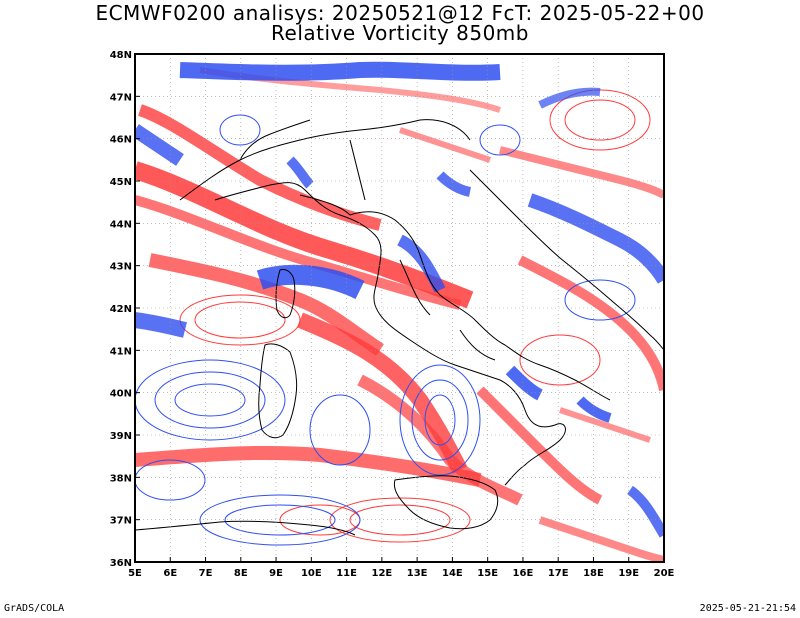 The width and height of the screenshot is (800, 618). I want to click on lat-tick-label: 37N, so click(121, 521).